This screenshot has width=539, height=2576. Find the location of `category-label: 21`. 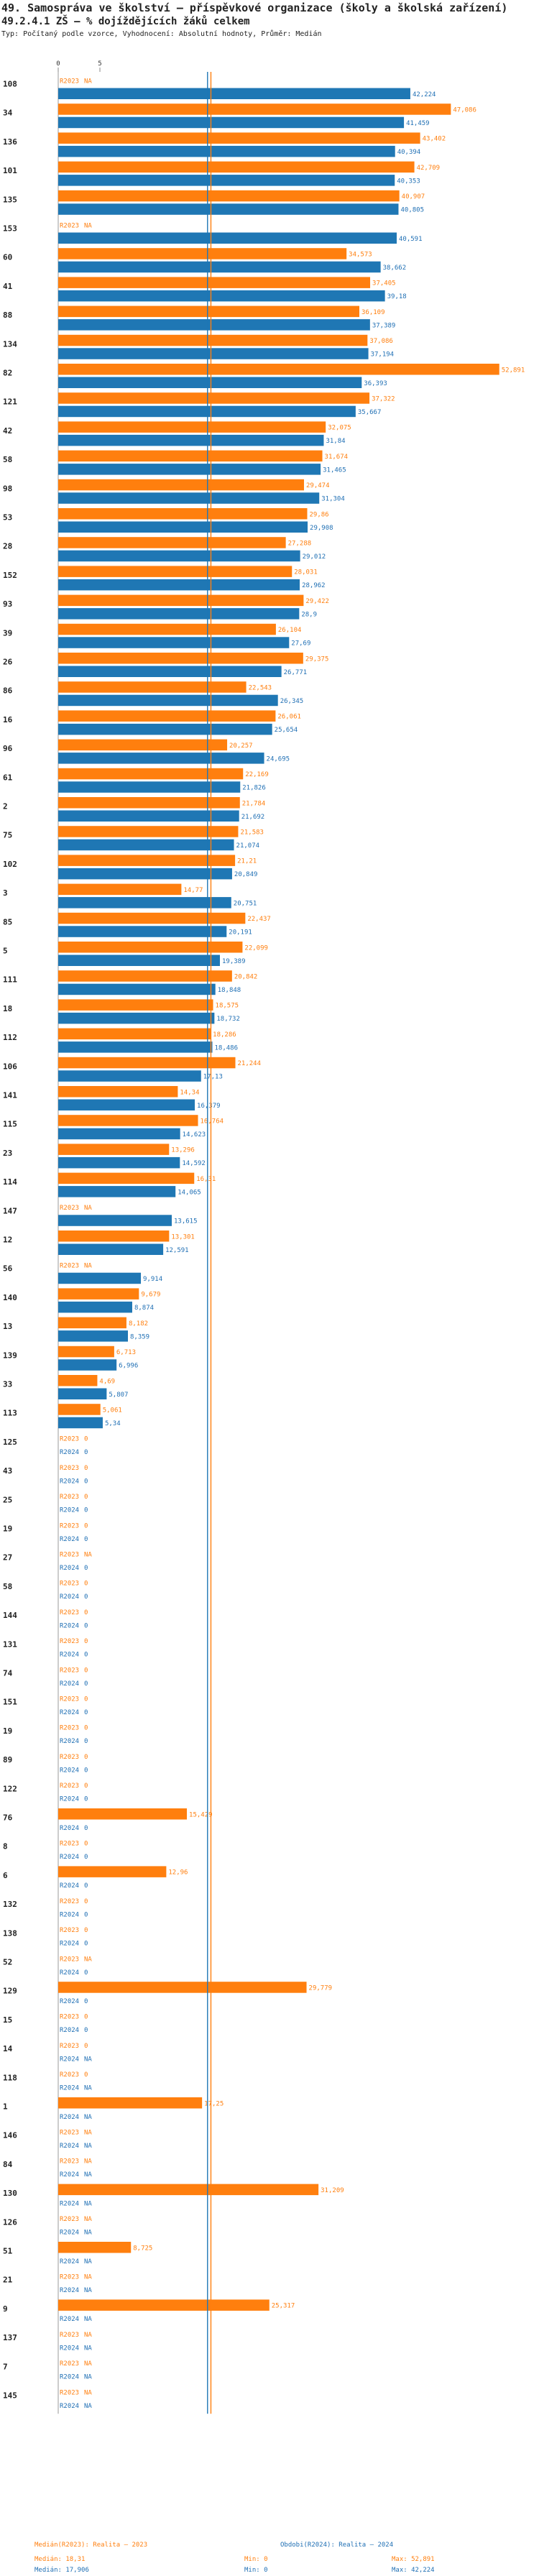

category-label: 21 is located at coordinates (8, 2280).